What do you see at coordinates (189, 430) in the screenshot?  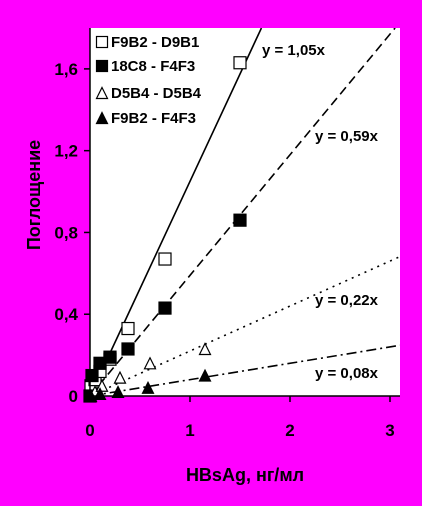 I see `x-tick-label: 1` at bounding box center [189, 430].